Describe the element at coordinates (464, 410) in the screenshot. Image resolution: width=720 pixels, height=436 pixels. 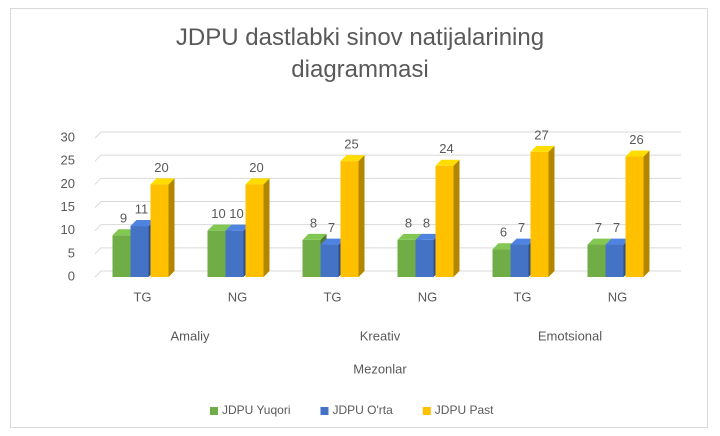
I see `legend-label: JDPU Past` at that location.